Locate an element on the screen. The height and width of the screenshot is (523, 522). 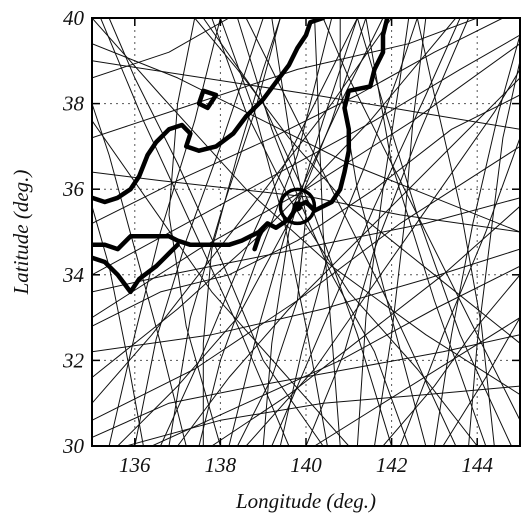
x-tick-label-142: 142 is located at coordinates (392, 465).